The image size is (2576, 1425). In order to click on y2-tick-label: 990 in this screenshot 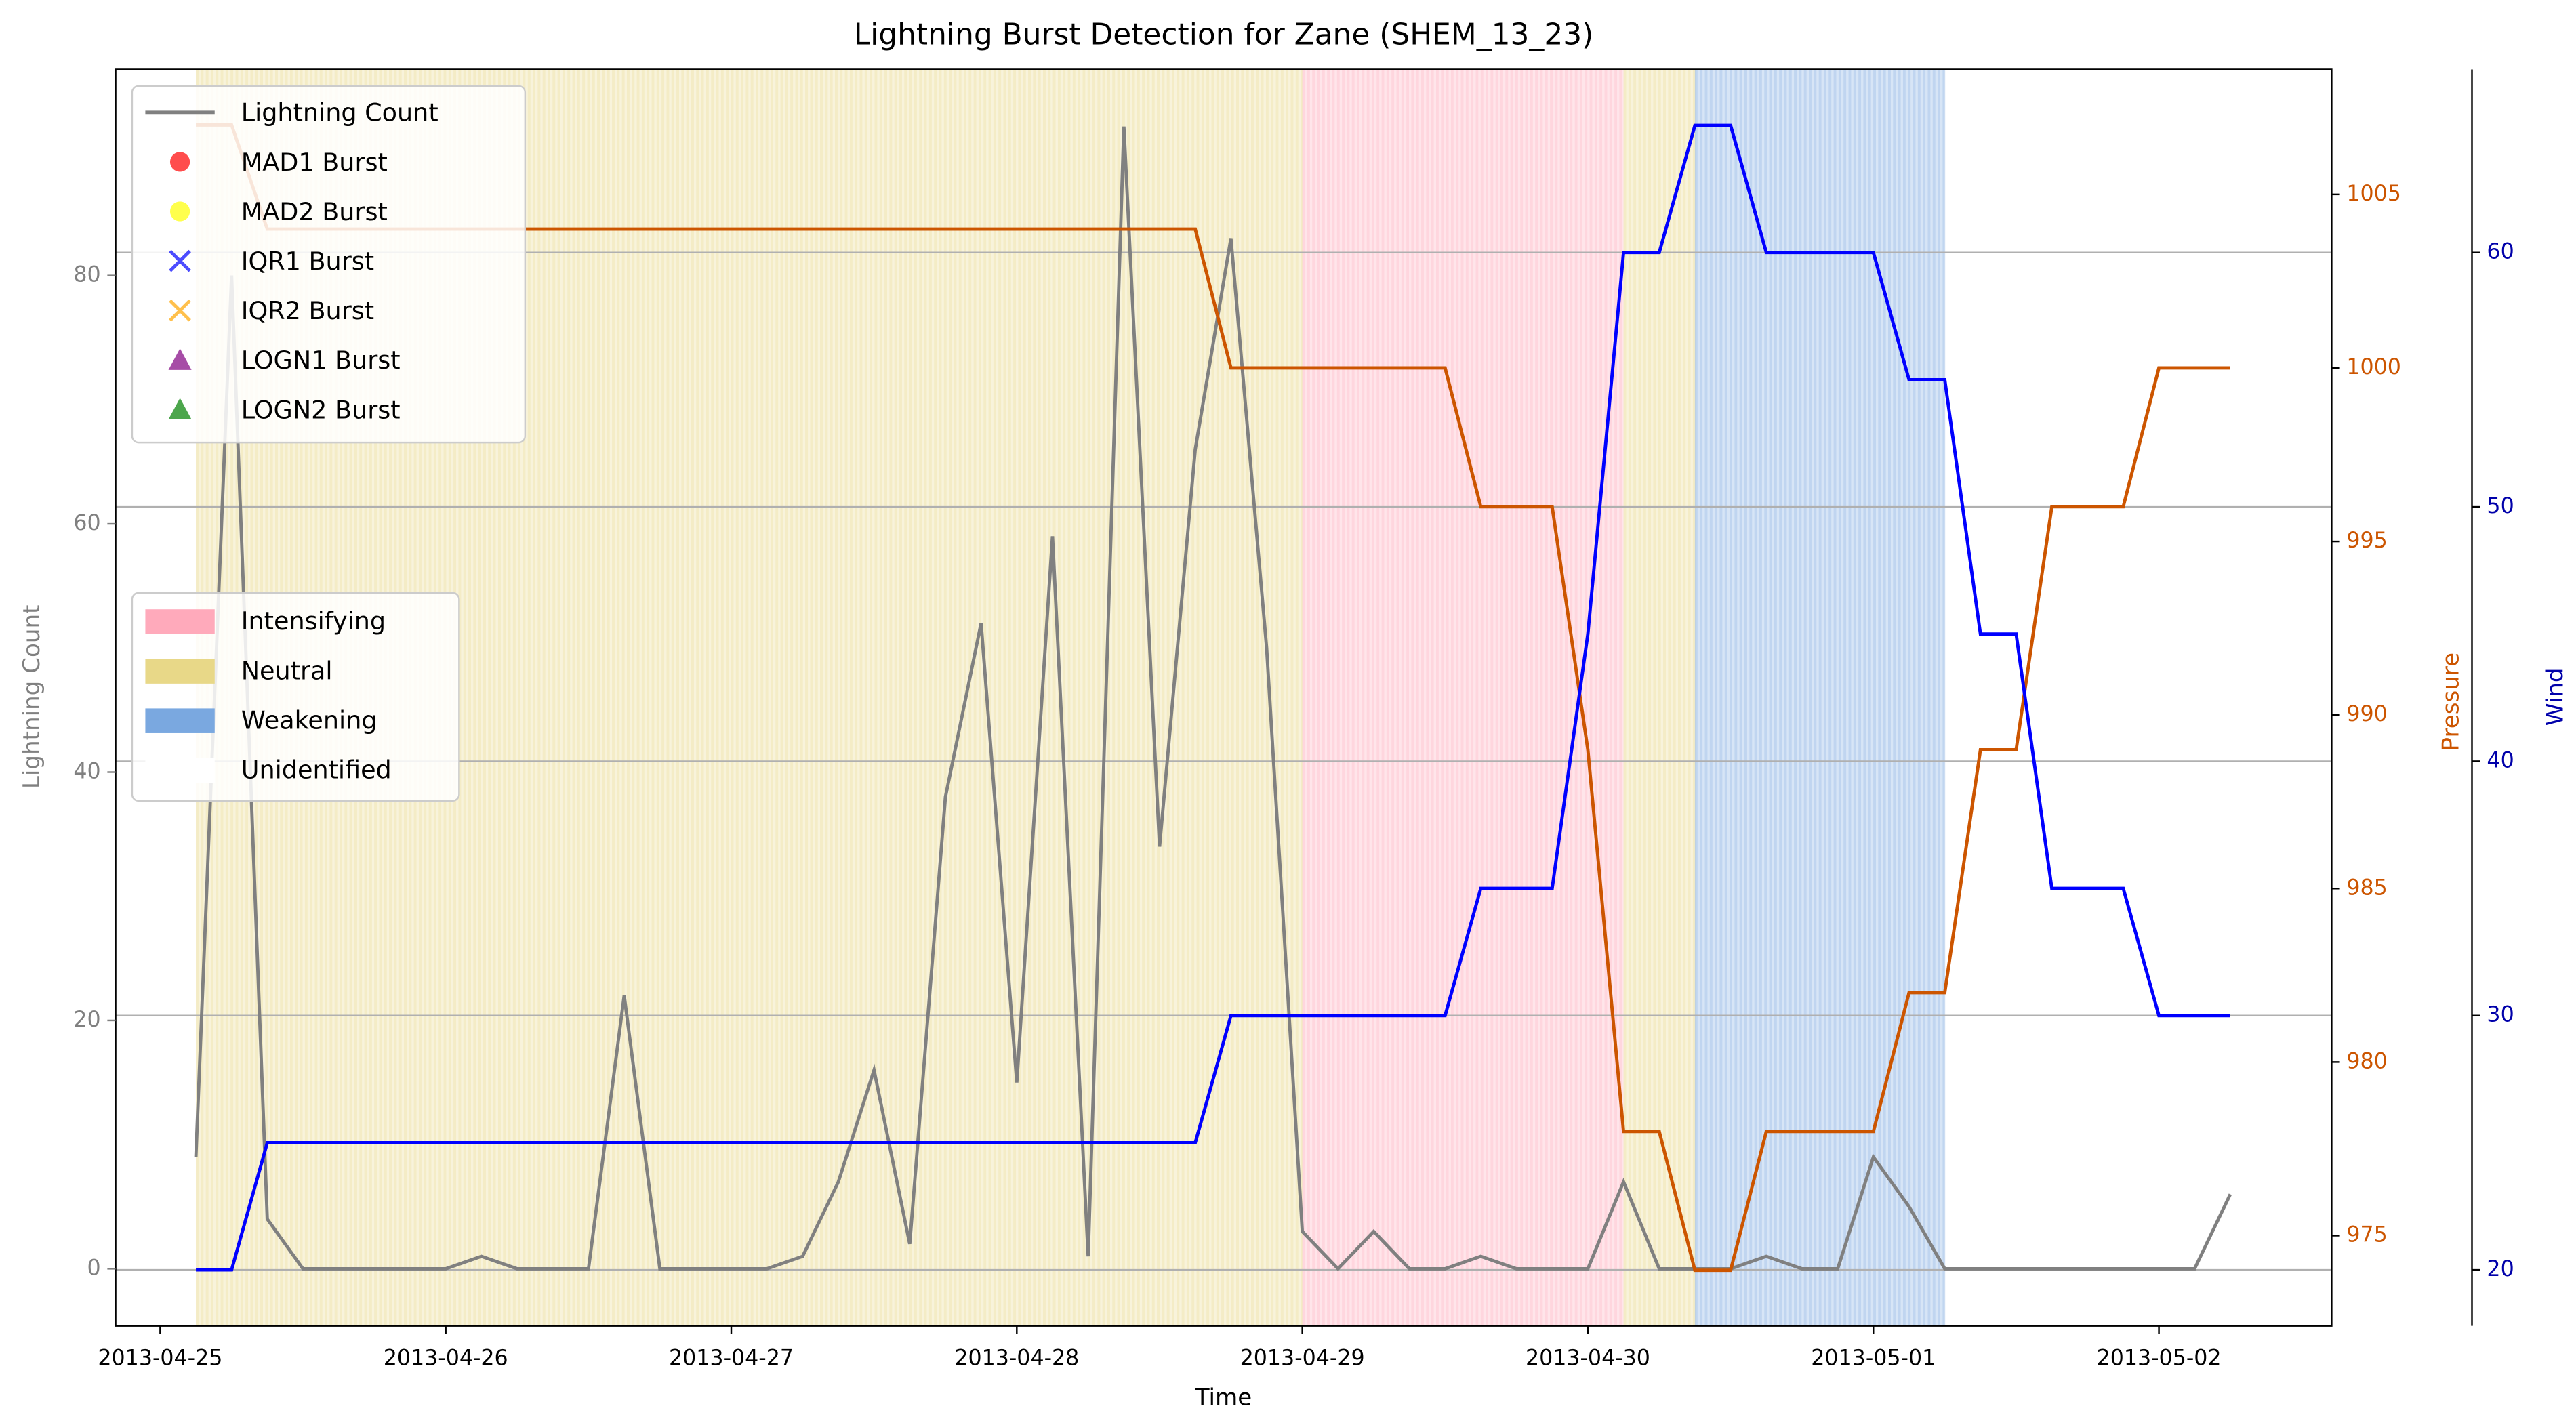, I will do `click(2367, 714)`.